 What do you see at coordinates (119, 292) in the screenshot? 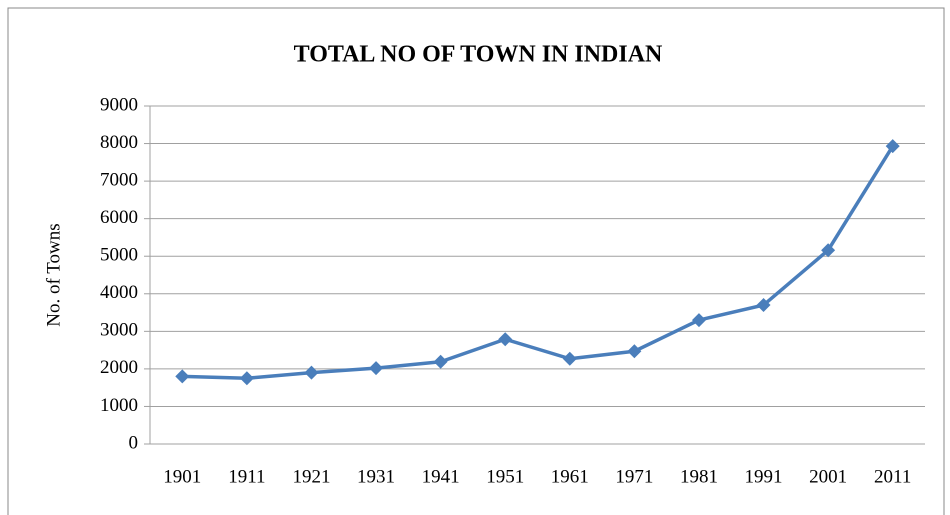
I see `y-tick-label: 4000` at bounding box center [119, 292].